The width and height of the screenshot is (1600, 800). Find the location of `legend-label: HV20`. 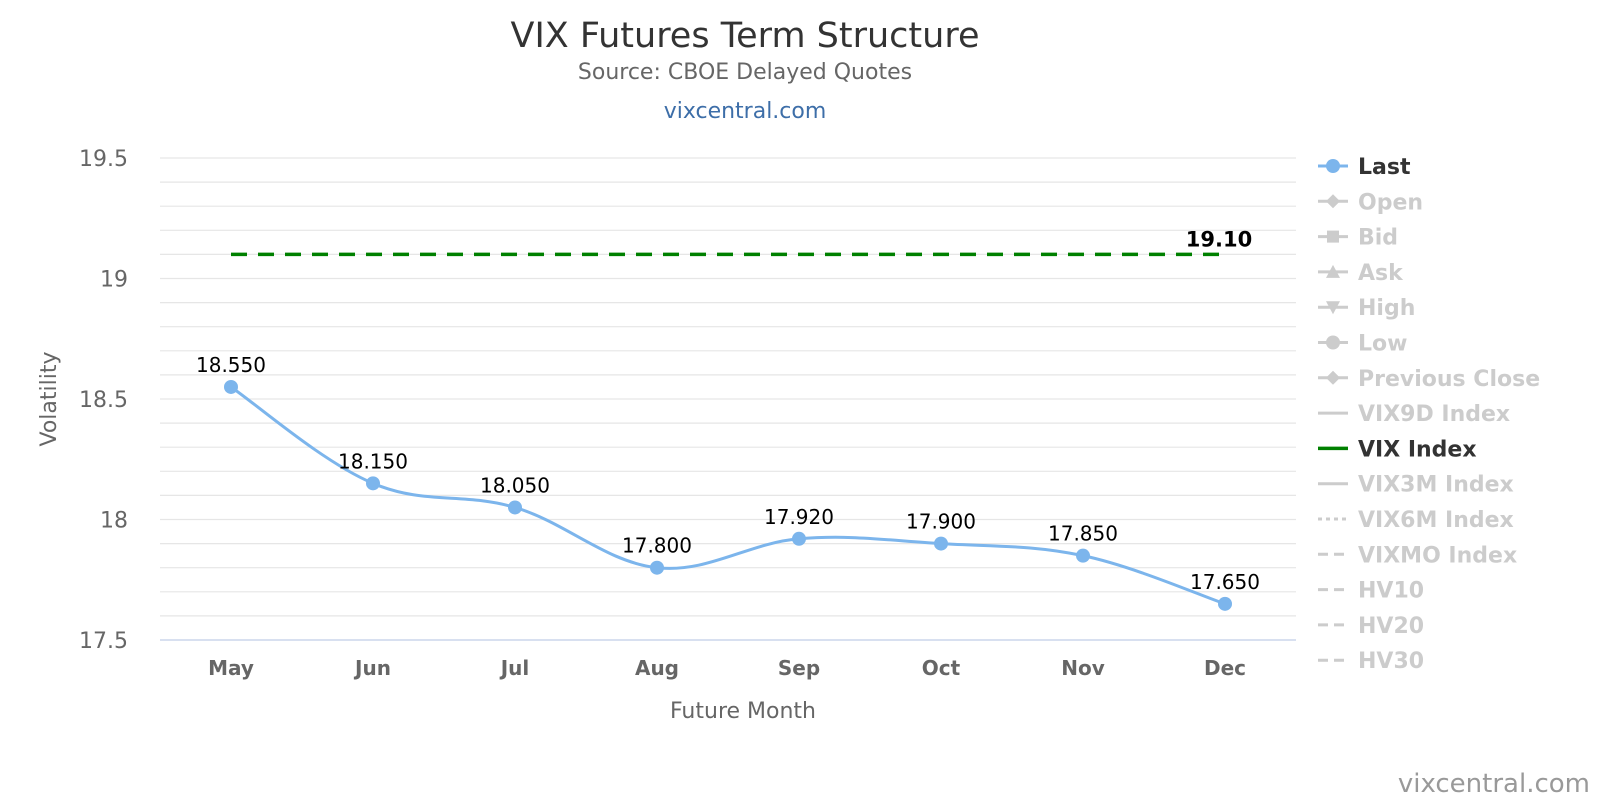

legend-label: HV20 is located at coordinates (1391, 626).